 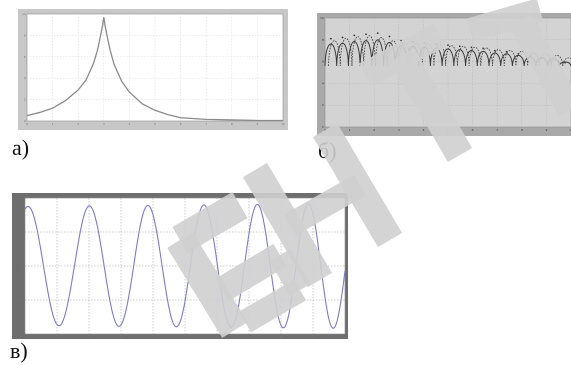 I want to click on chart-b-x-tick-label: 6, so click(x=473, y=130).